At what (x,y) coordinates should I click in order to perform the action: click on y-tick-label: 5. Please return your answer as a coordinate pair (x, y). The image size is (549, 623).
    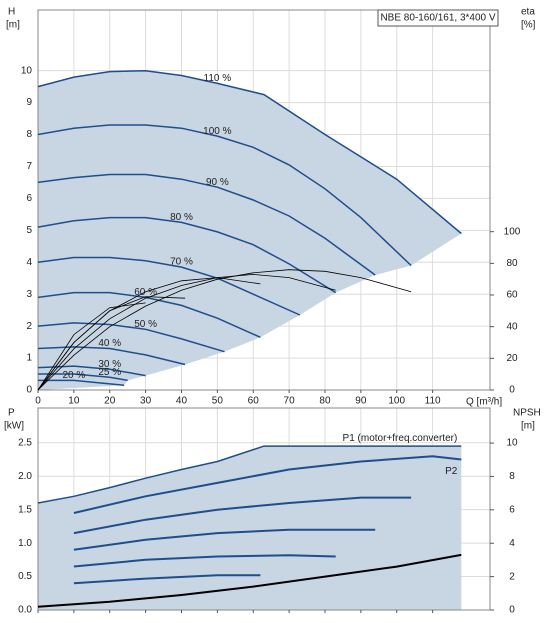
    Looking at the image, I should click on (29, 230).